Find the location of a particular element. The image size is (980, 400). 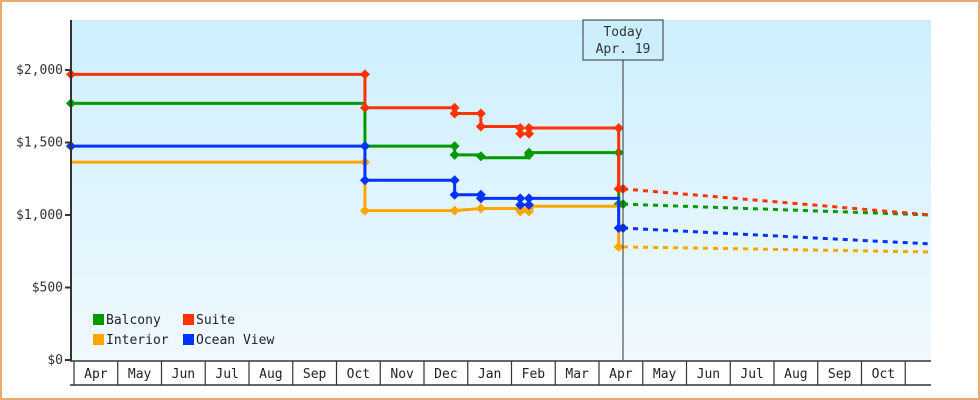

series-line is located at coordinates (347, 187).